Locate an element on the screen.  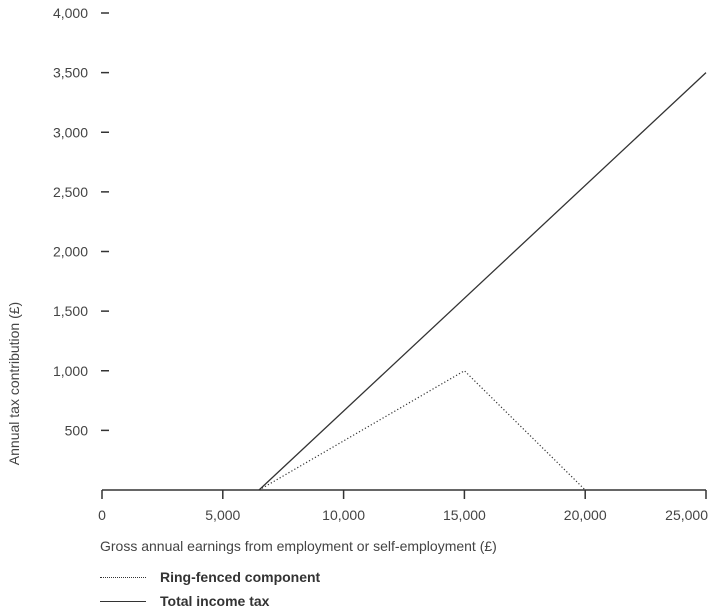
x-axis-ticks: 0 5,000 10,000 15,000 20,000 25,000 is located at coordinates (403, 506).